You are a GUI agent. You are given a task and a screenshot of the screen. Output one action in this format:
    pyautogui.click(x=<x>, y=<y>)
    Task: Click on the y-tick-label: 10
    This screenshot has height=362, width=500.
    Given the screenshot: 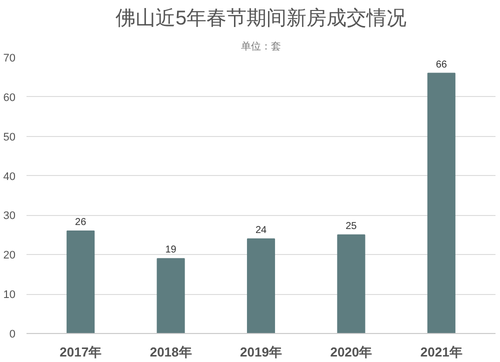 What is the action you would take?
    pyautogui.click(x=9, y=295)
    